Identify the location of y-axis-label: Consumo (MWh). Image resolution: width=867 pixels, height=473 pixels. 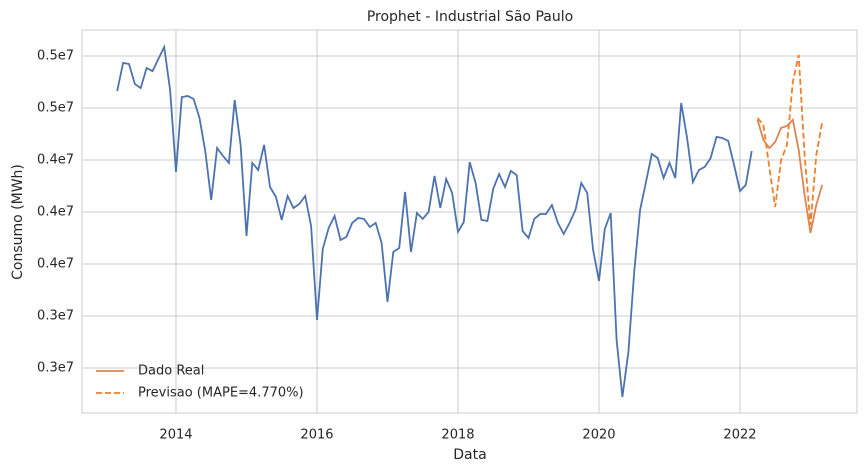
(18, 222).